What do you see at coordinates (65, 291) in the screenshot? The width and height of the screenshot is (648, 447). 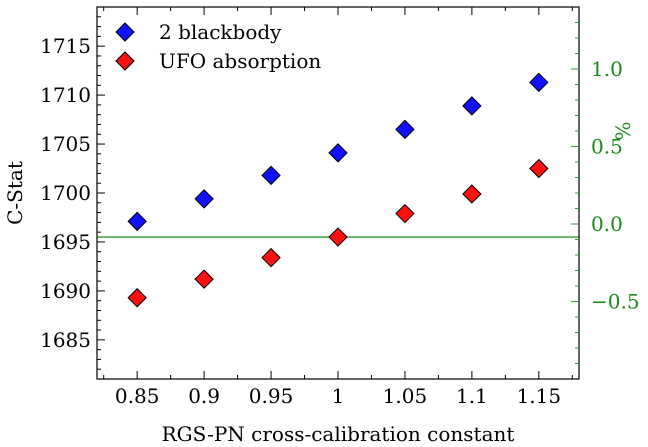 I see `y-tick-label: 1690` at bounding box center [65, 291].